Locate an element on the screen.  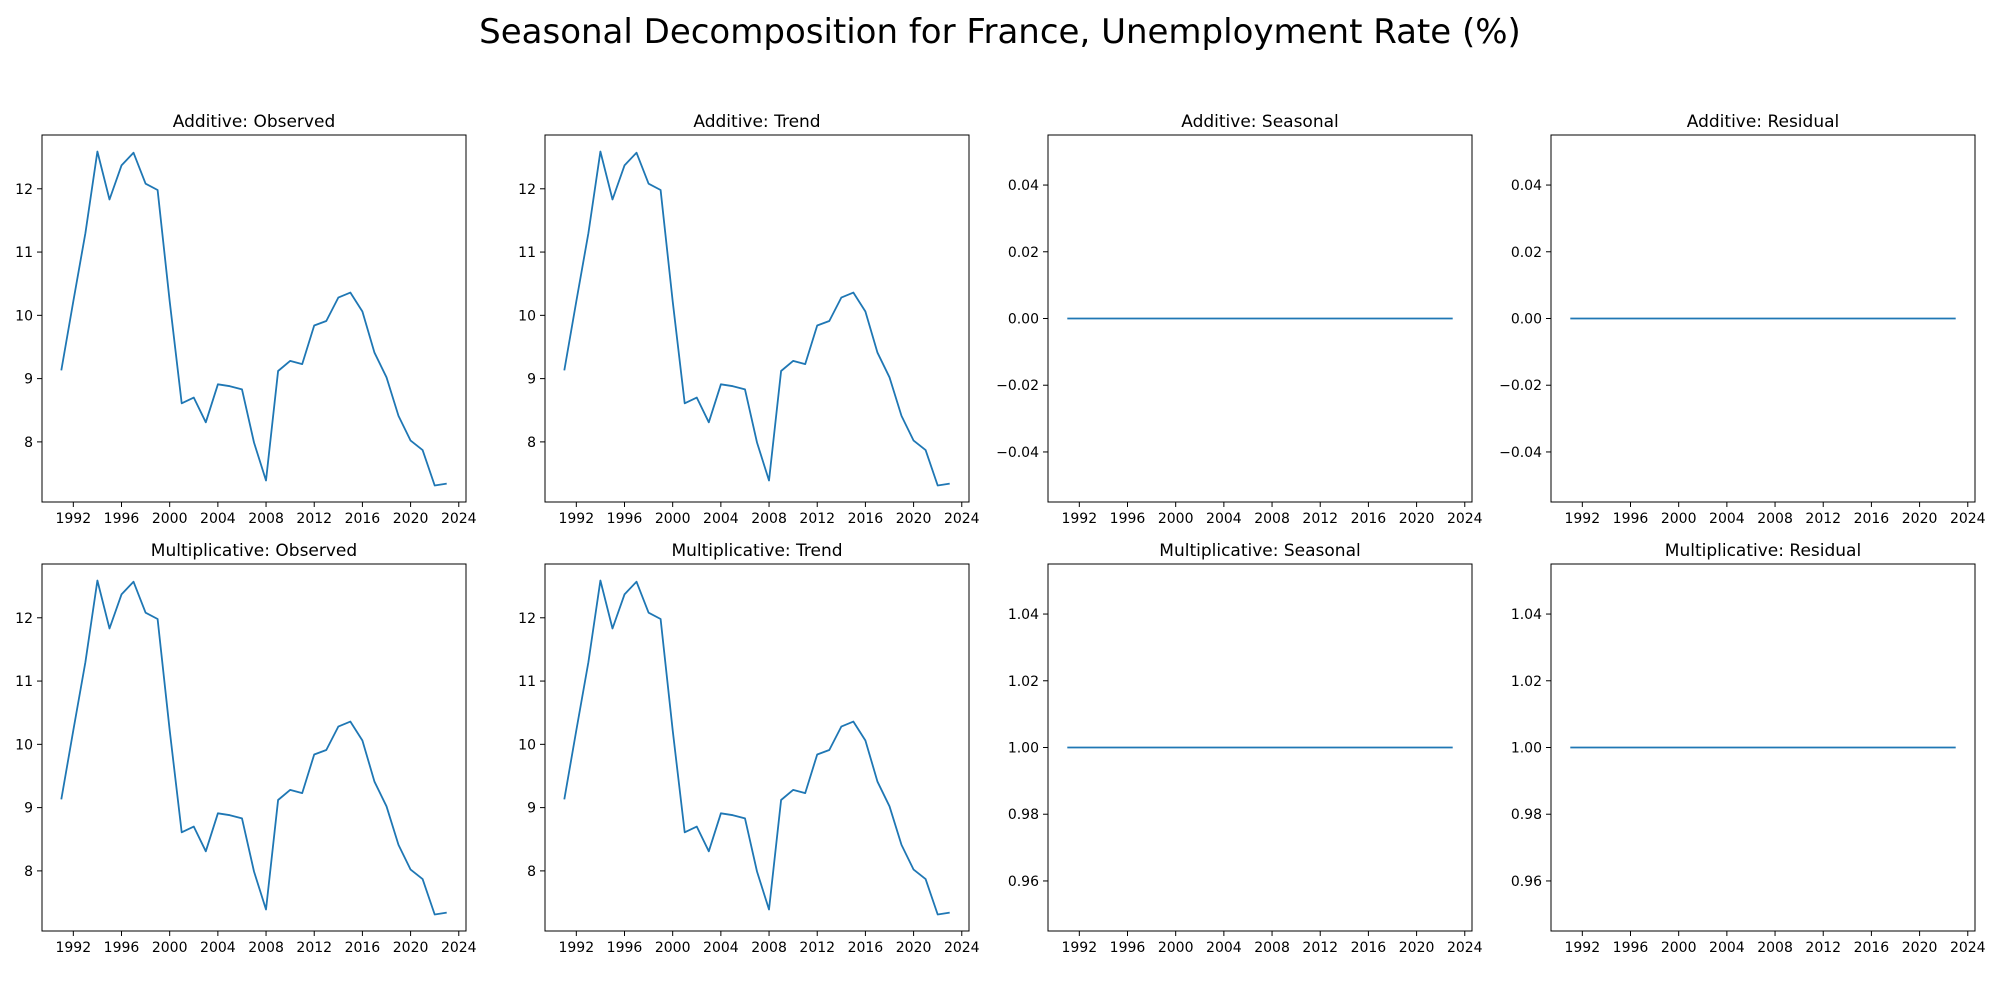
y-tick-label: 0.02 is located at coordinates (1526, 253).